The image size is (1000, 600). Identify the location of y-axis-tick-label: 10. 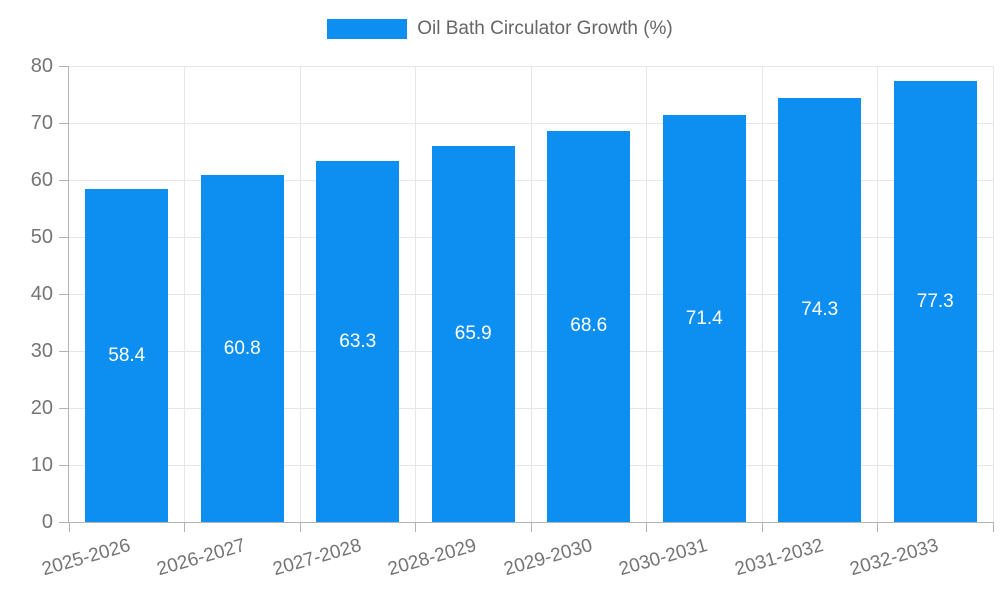
(41, 465).